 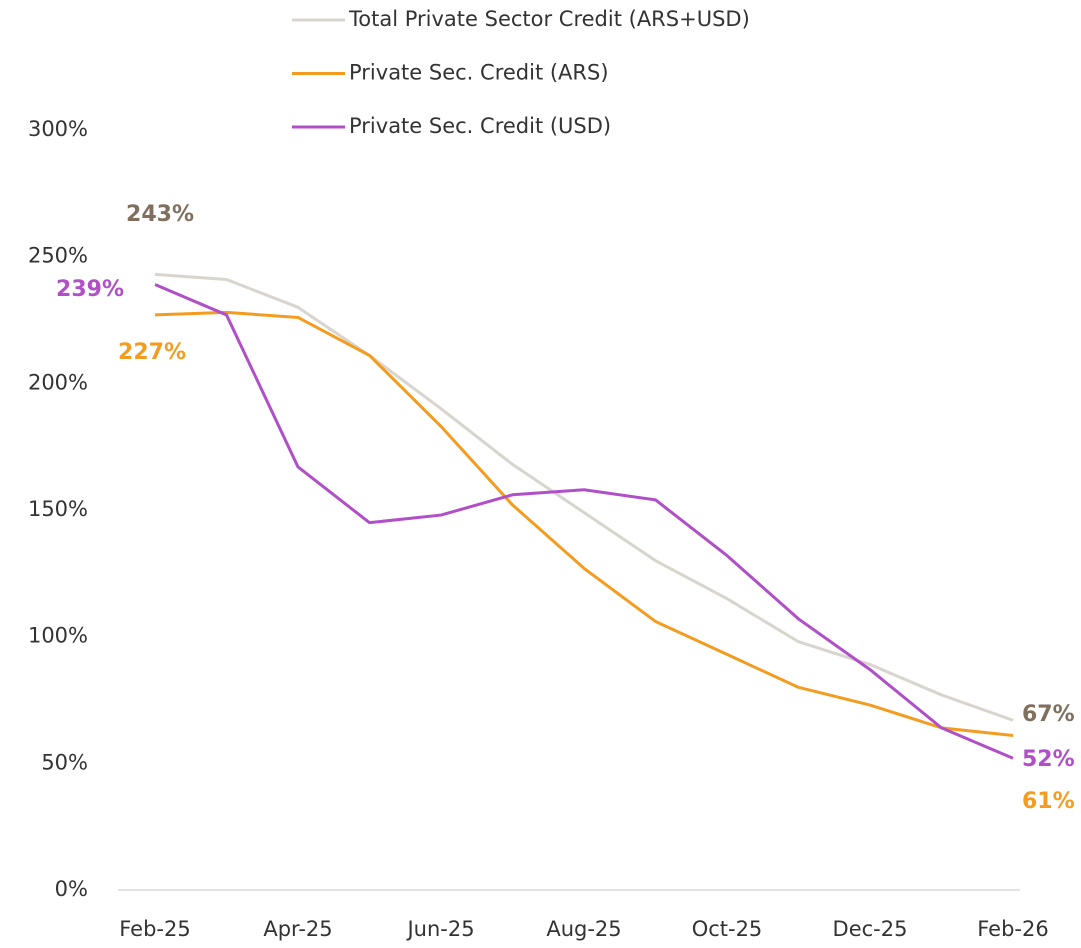 I want to click on legend-label: Private Sec. Credit (USD), so click(x=480, y=126).